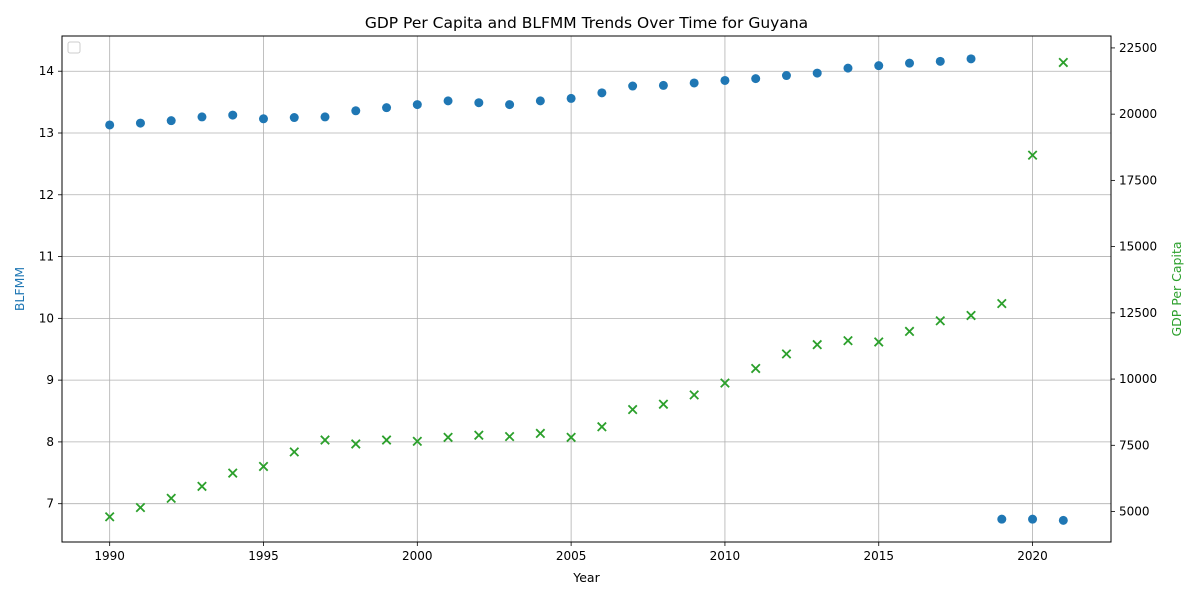  Describe the element at coordinates (878, 556) in the screenshot. I see `x-tick-label: 2015` at that location.